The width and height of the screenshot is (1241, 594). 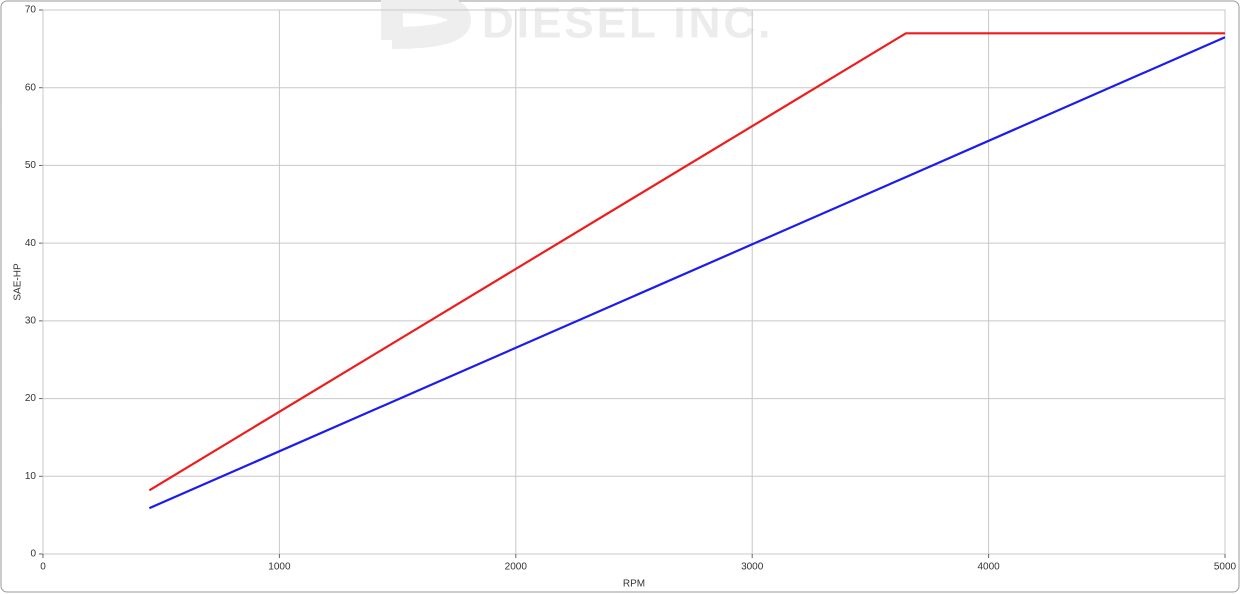 I want to click on y-tick-label: 70, so click(x=31, y=10).